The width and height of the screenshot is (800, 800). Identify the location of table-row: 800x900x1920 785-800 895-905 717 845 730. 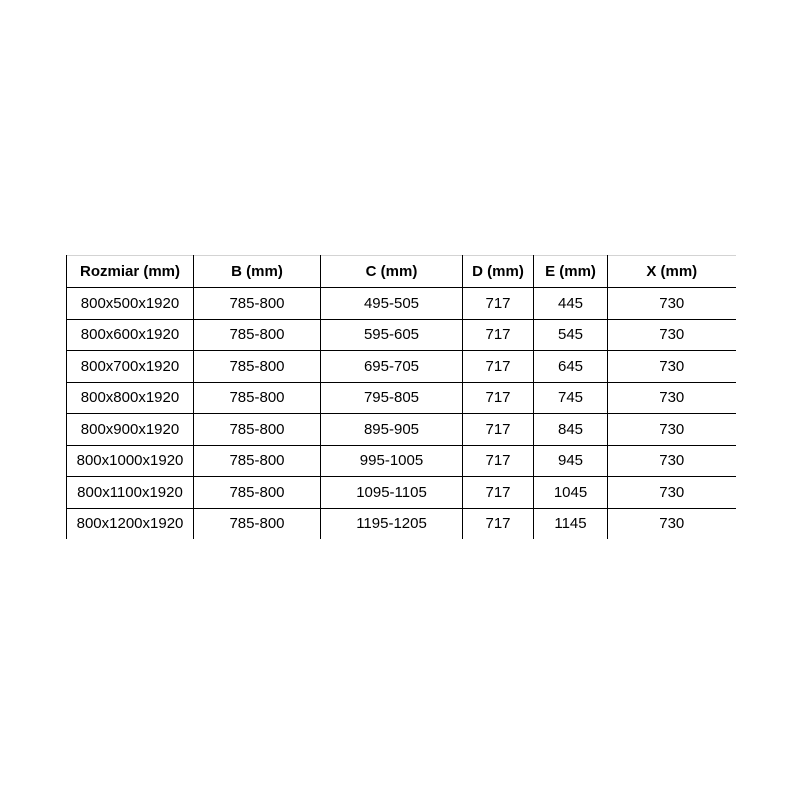
(401, 429).